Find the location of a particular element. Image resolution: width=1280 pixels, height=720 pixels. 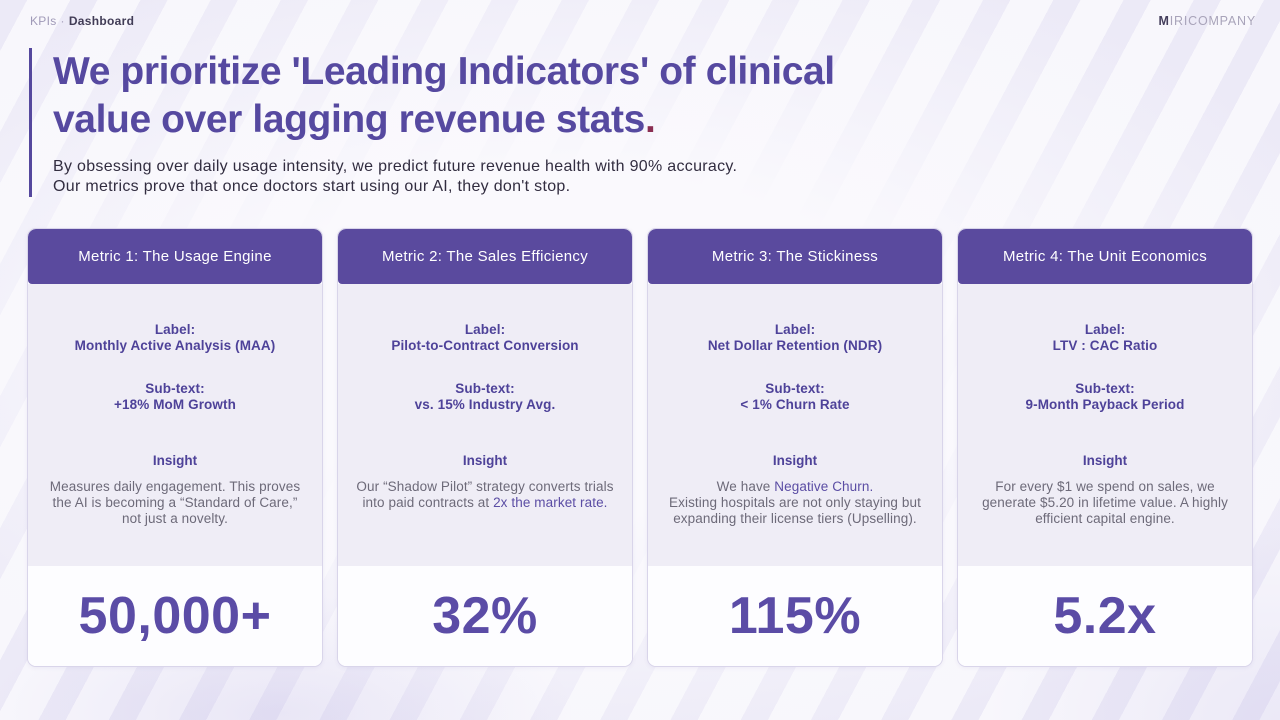

metric-label-value: Pilot-to-Contract Conversion is located at coordinates (485, 345).